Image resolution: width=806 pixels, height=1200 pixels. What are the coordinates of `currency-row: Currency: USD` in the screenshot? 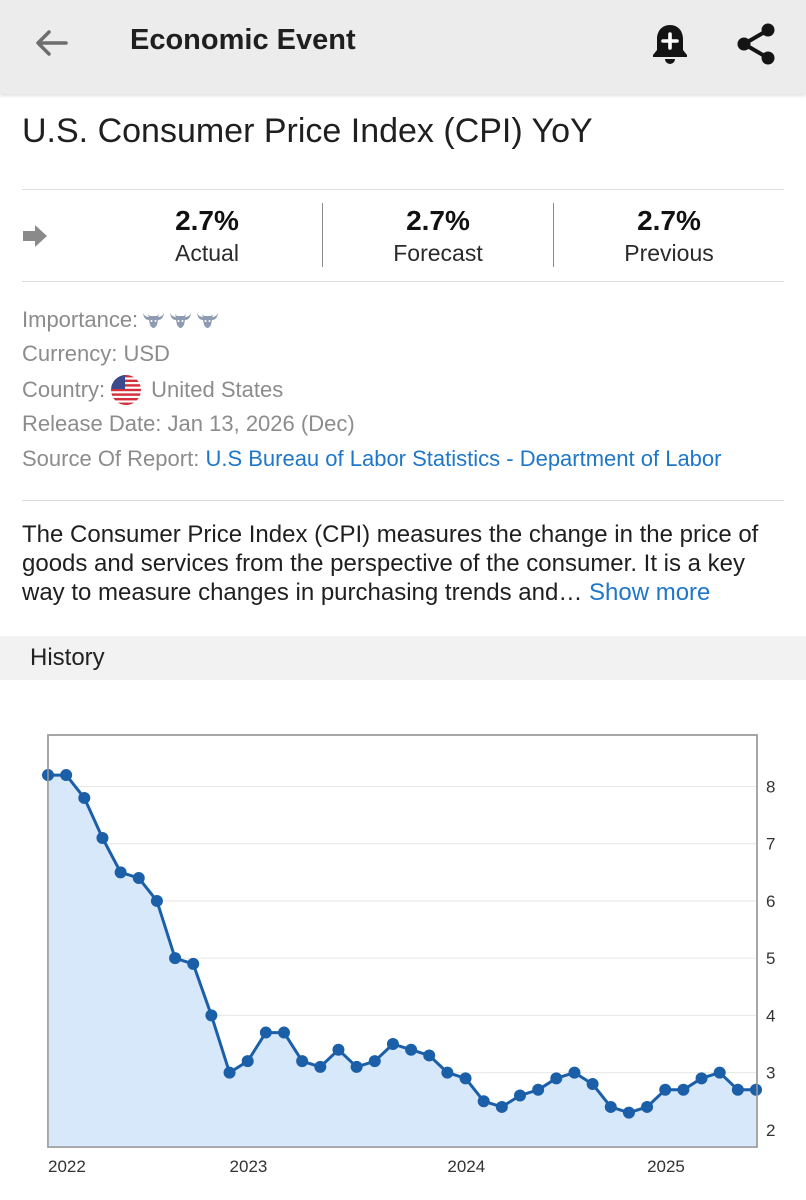 It's located at (96, 354).